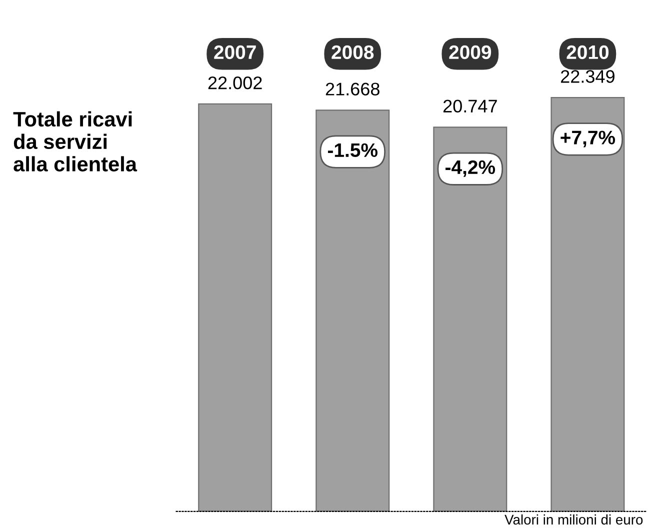  Describe the element at coordinates (471, 168) in the screenshot. I see `annotation: -4,2%` at that location.